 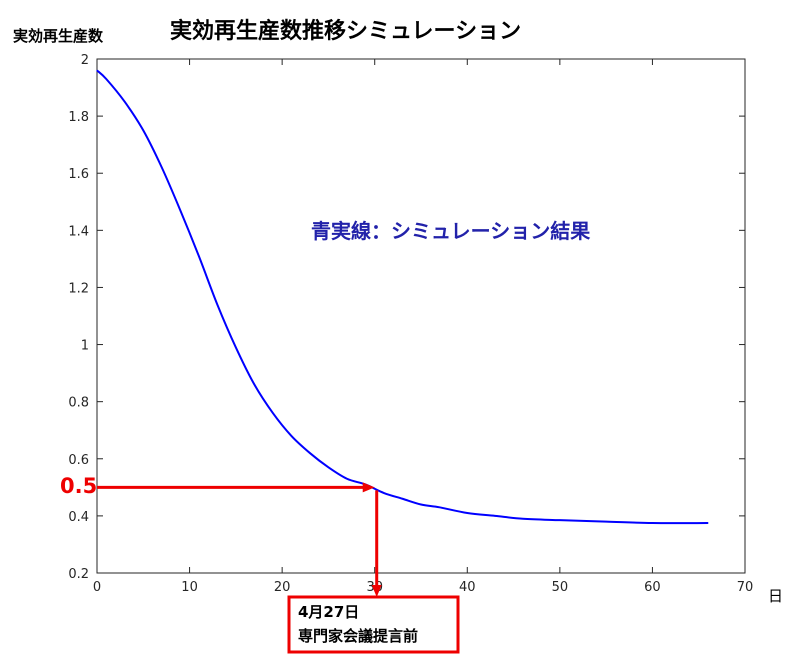 I want to click on note-box, so click(x=373, y=624).